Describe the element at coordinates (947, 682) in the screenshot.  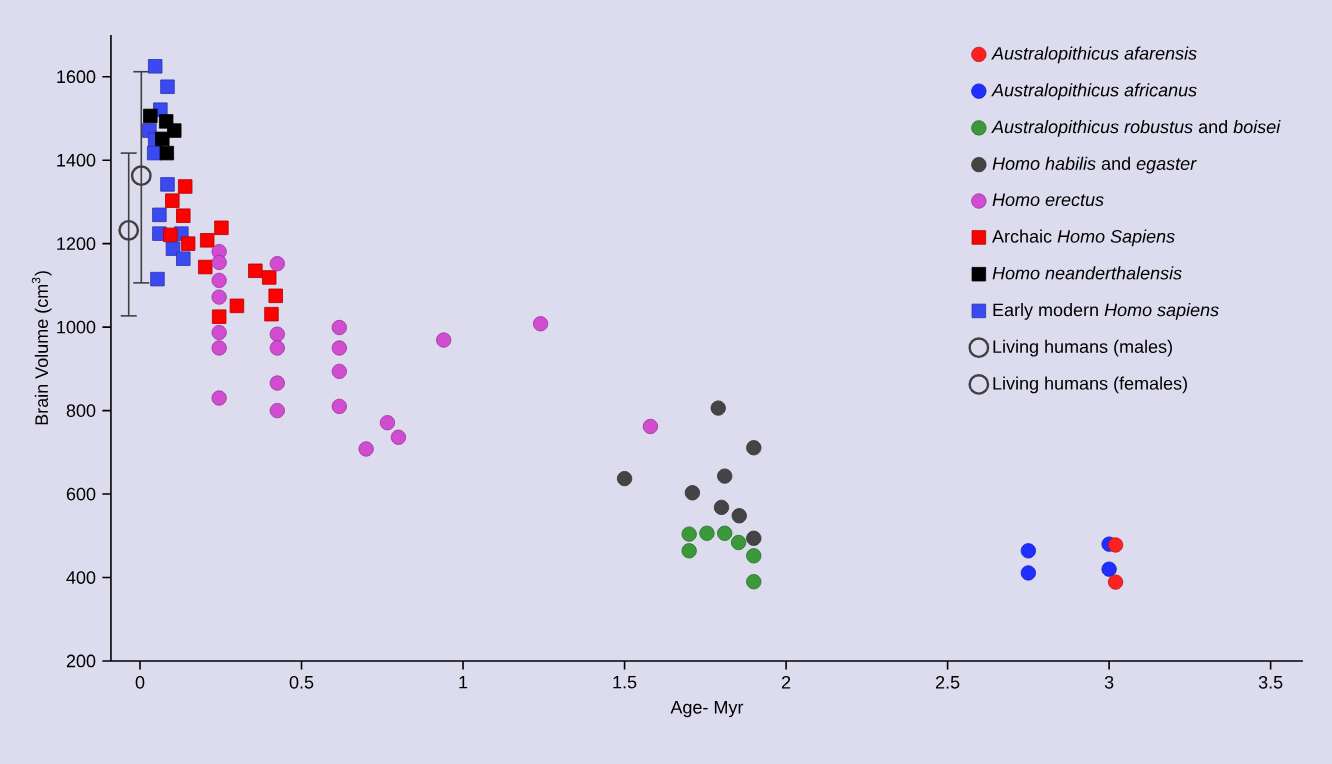
I see `x-tick-label: 2.5` at that location.